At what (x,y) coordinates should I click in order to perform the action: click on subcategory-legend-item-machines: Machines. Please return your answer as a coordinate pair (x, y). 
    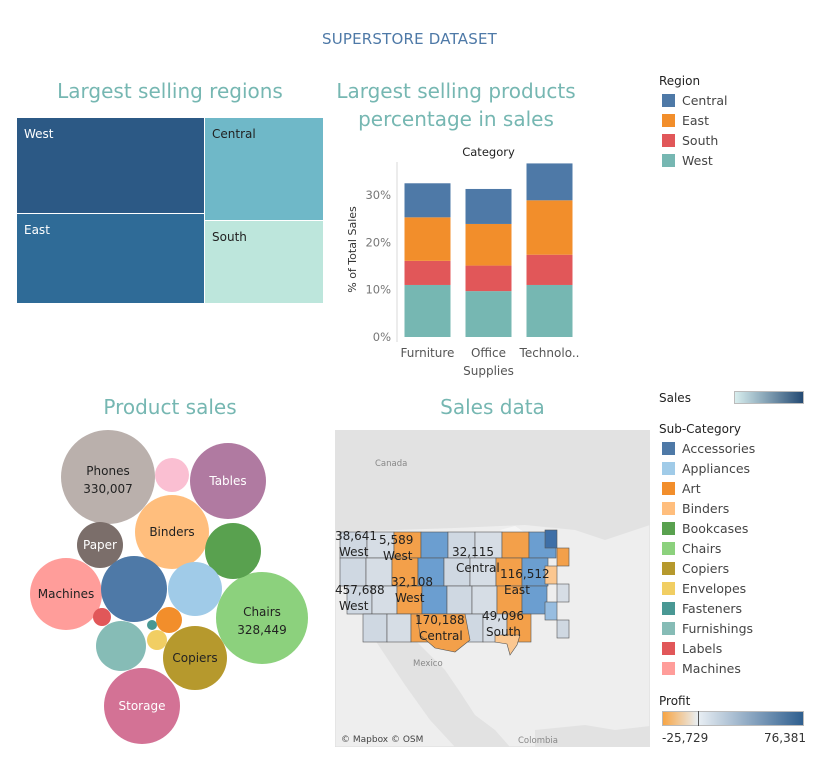
    Looking at the image, I should click on (701, 668).